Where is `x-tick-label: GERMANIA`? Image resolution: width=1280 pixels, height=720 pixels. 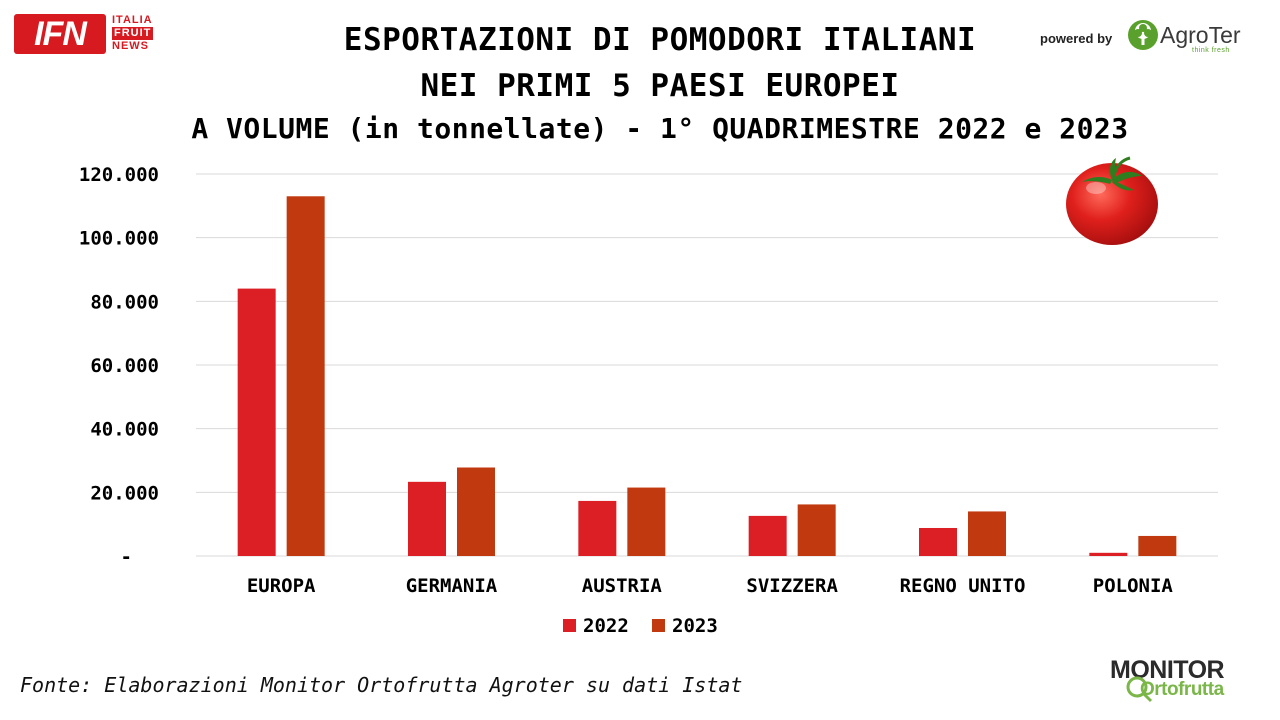 x-tick-label: GERMANIA is located at coordinates (452, 586).